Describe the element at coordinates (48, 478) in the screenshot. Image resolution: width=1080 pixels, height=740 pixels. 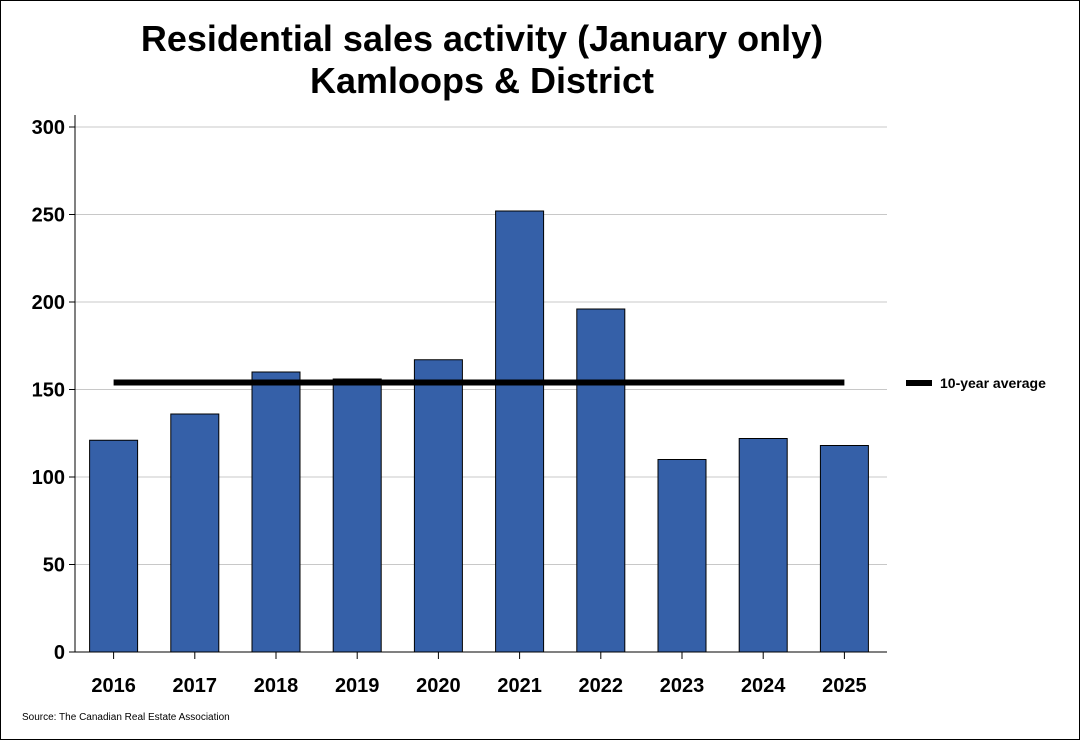
I see `y-tick-label: 100` at that location.